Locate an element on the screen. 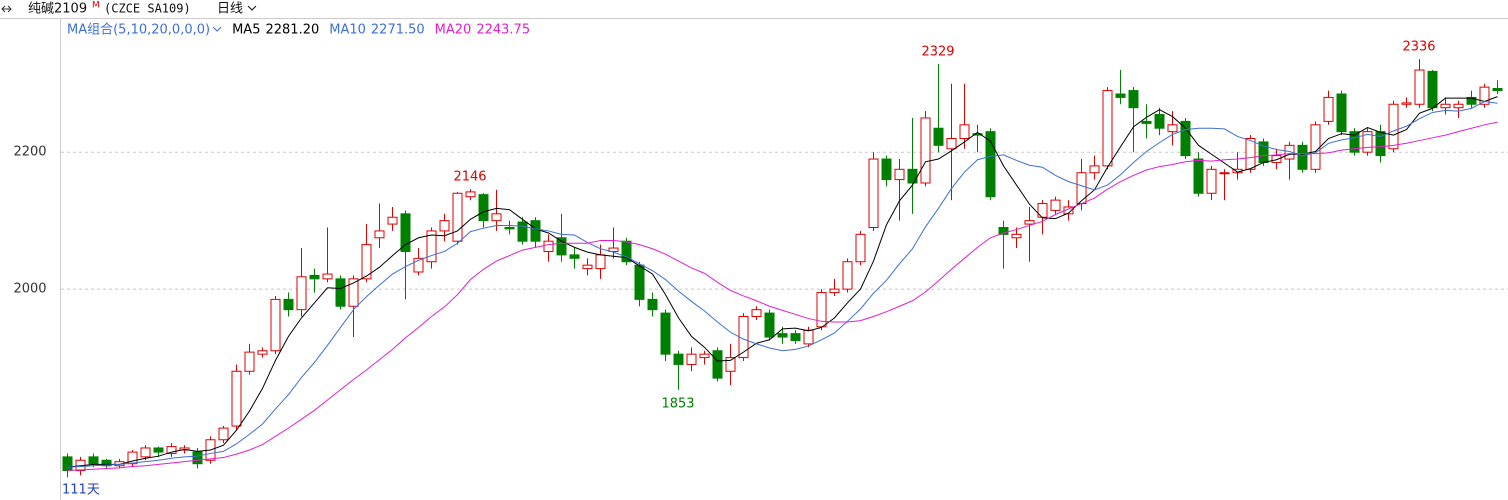  legend-chevron is located at coordinates (217, 29).